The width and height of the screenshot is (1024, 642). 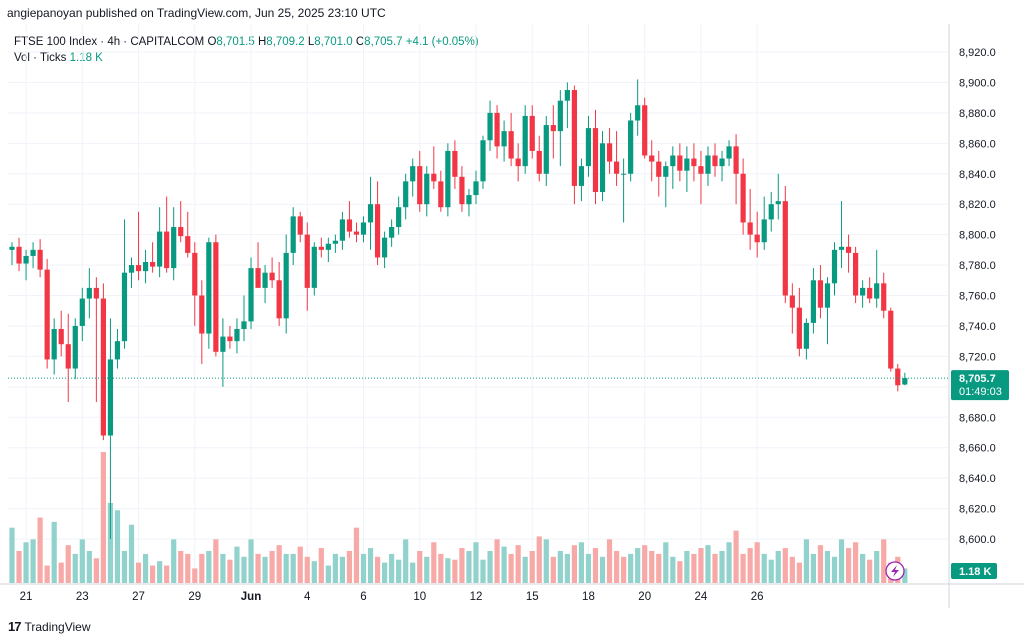 What do you see at coordinates (109, 42) in the screenshot?
I see `symbol-label: FTSE 100 Index · 4h · CAPITALCOM` at bounding box center [109, 42].